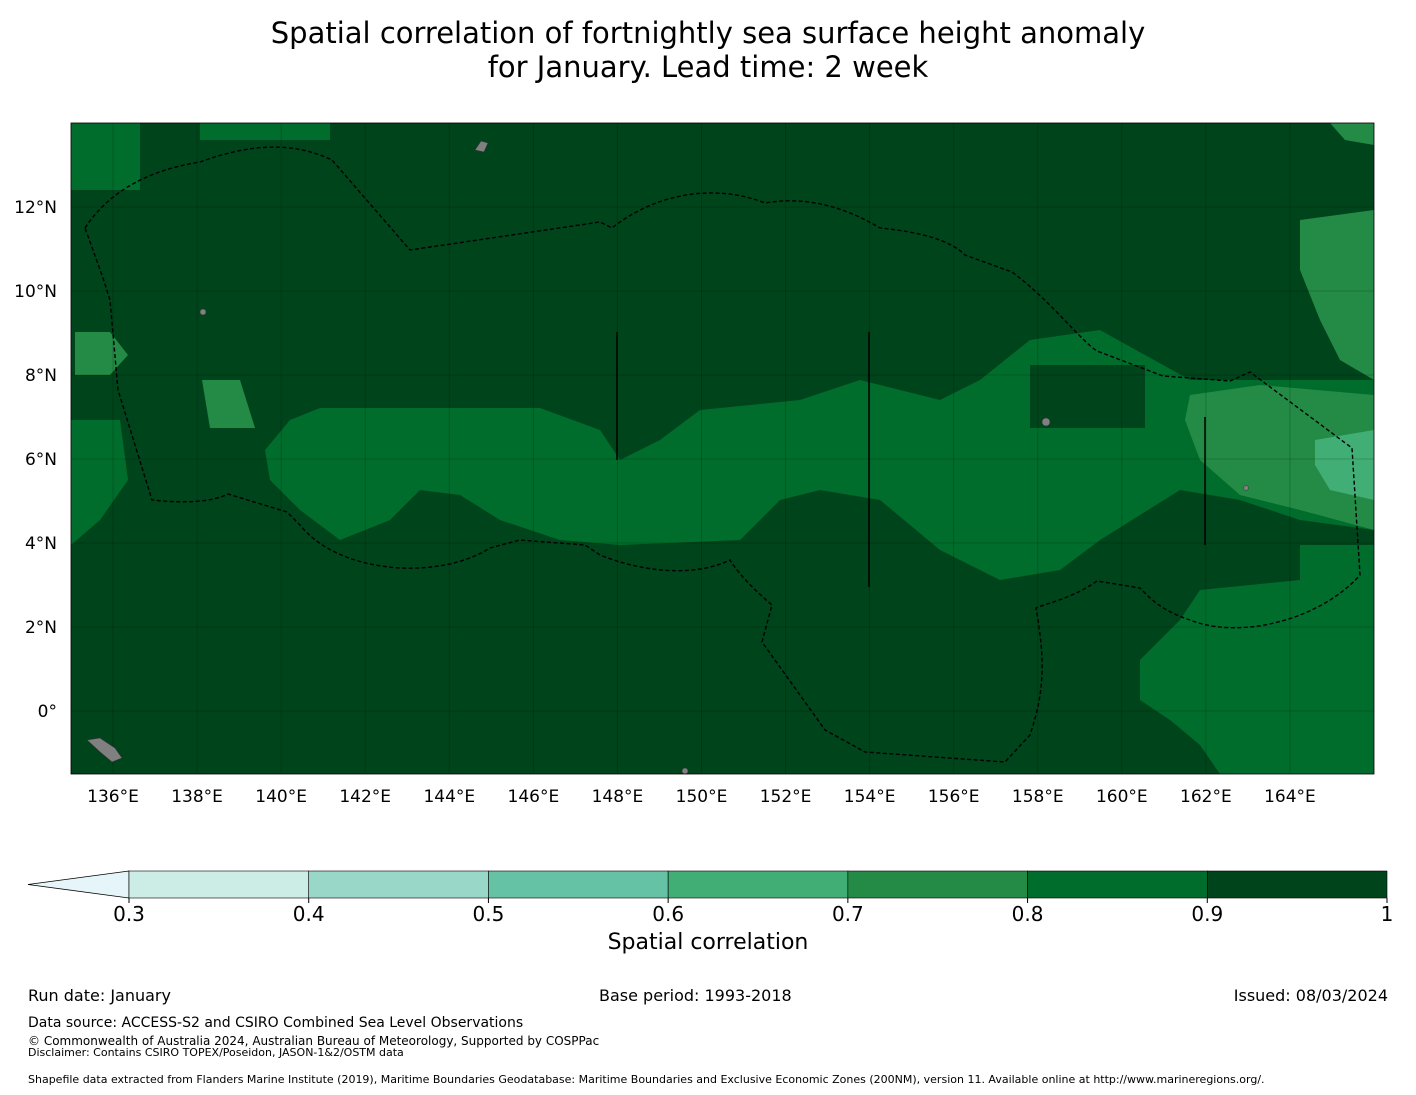  What do you see at coordinates (197, 797) in the screenshot?
I see `lon-tick-label: 138°E` at bounding box center [197, 797].